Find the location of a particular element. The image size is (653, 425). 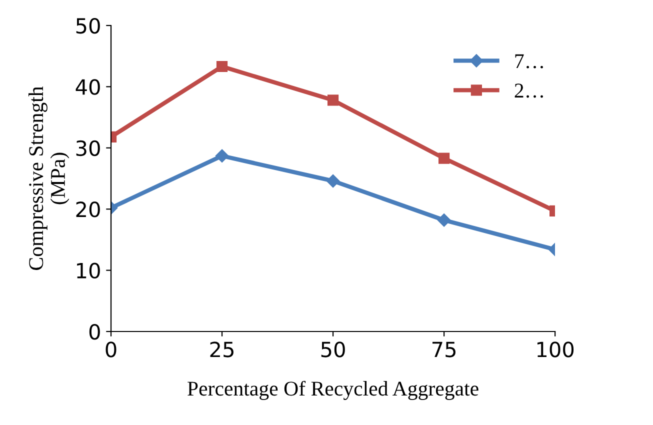

y-tick-label: 40 is located at coordinates (88, 87).